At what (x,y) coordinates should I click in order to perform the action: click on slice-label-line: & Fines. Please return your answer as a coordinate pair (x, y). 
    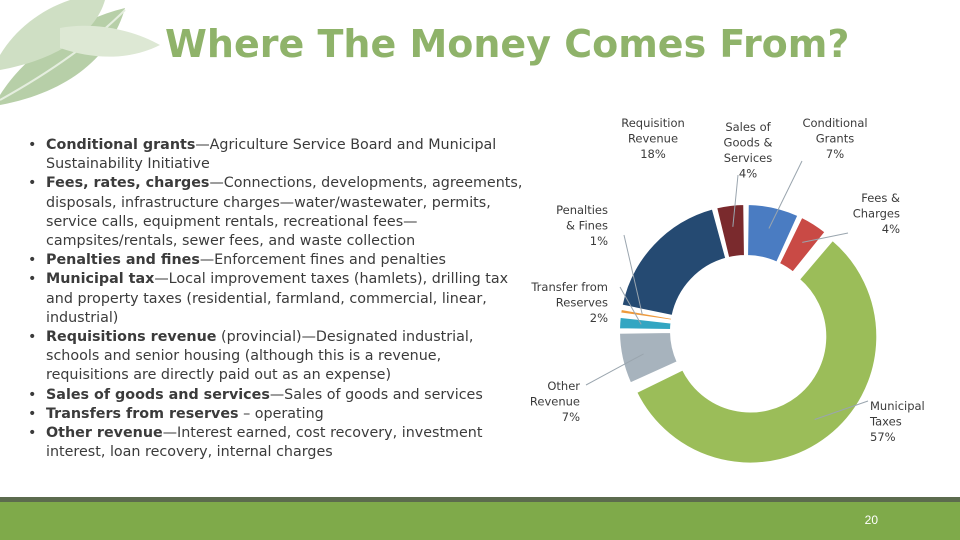
    Looking at the image, I should click on (587, 226).